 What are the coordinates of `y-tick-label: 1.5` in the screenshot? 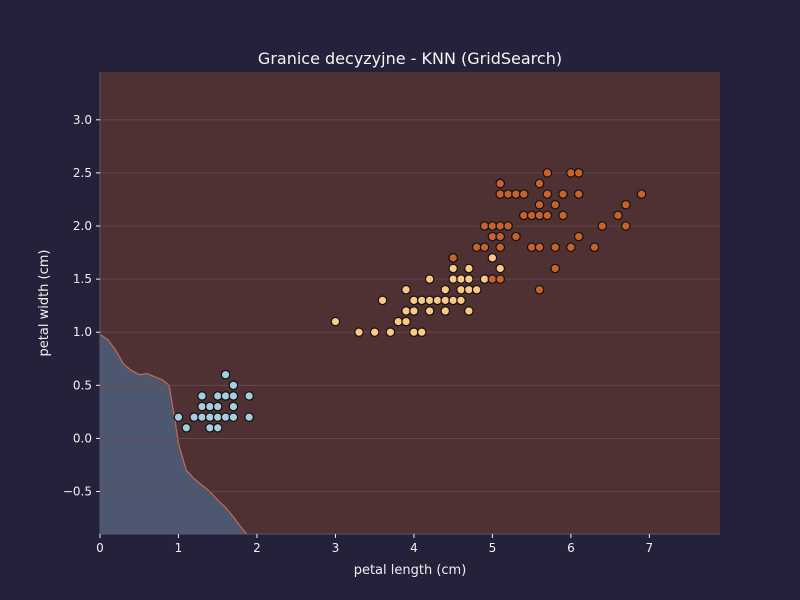 It's located at (82, 279).